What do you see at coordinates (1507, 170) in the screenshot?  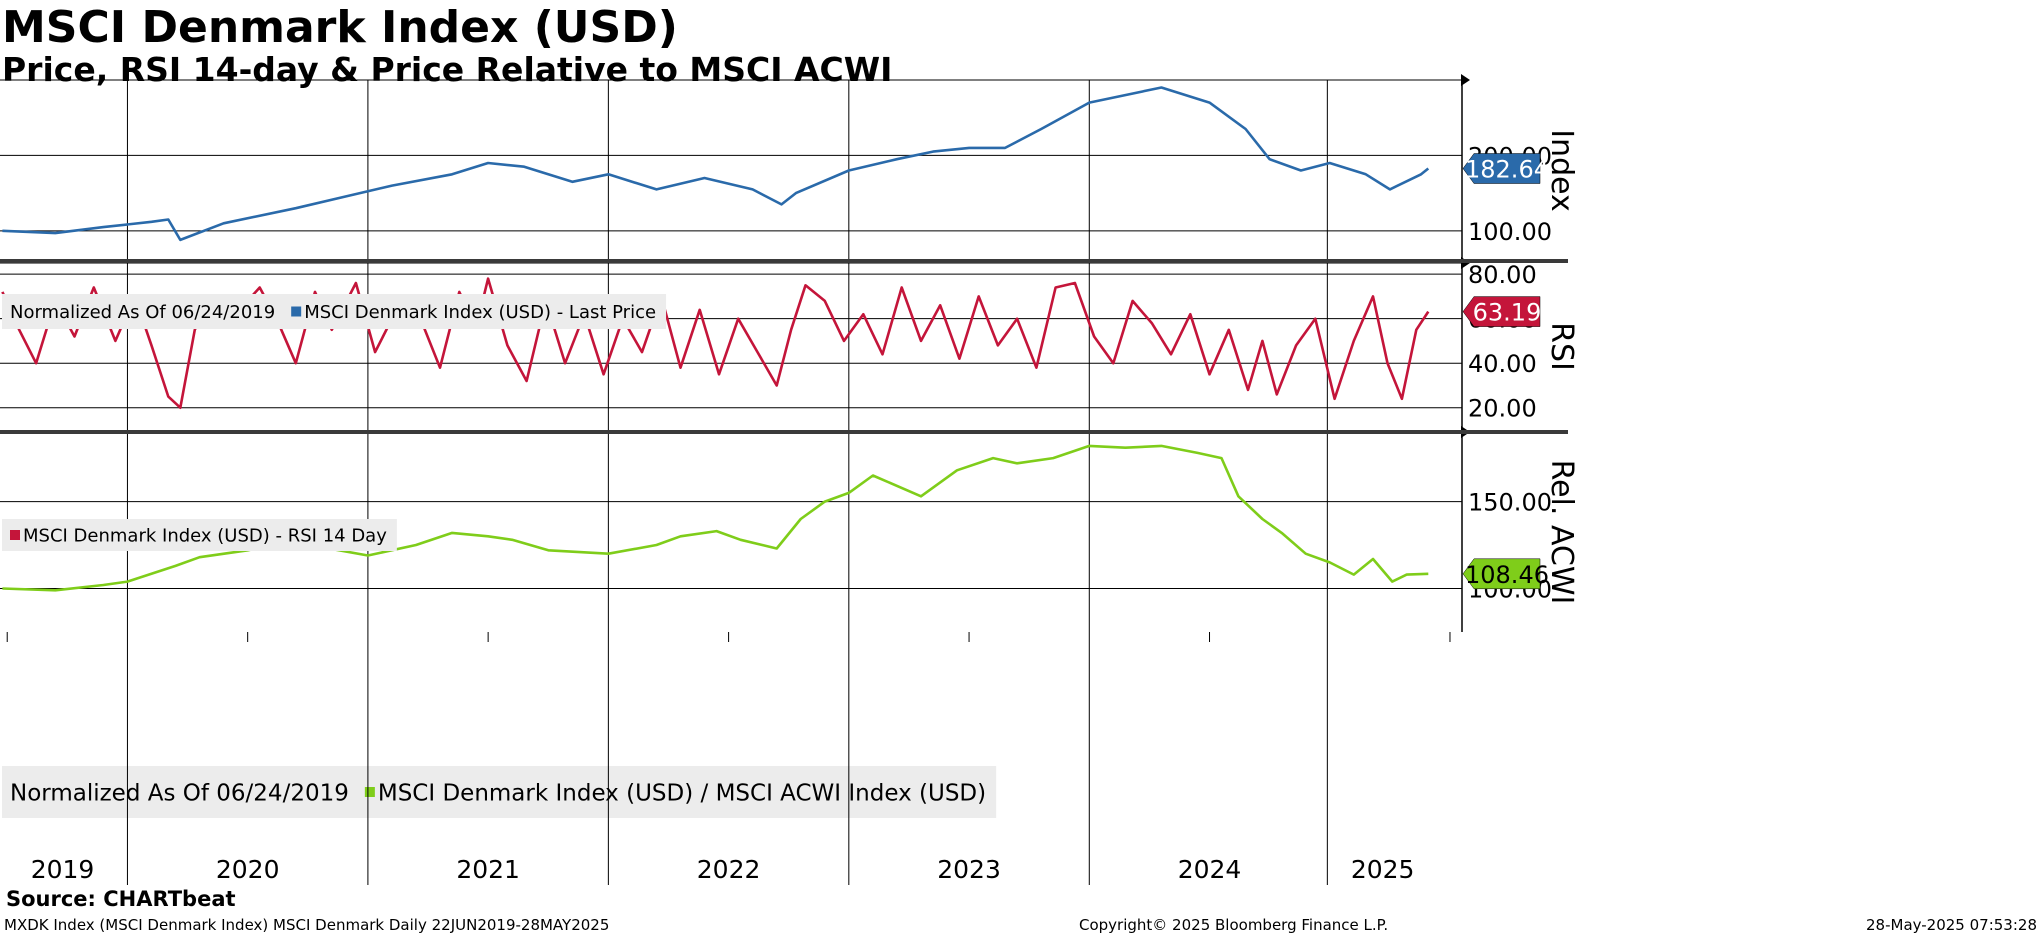 I see `price-last-value-label: 182.64` at bounding box center [1507, 170].